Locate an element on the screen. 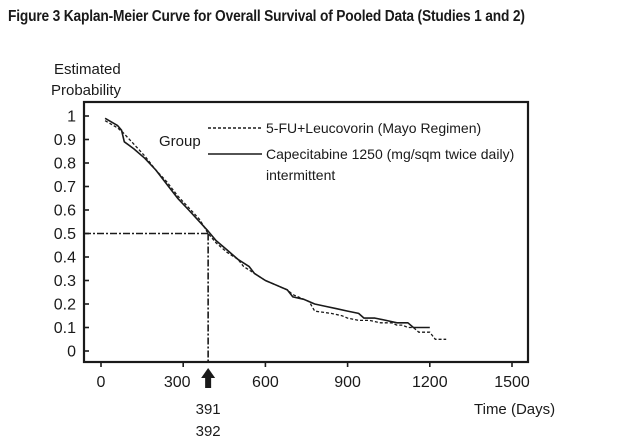 The width and height of the screenshot is (625, 444). x-tick-label: 0 is located at coordinates (101, 382).